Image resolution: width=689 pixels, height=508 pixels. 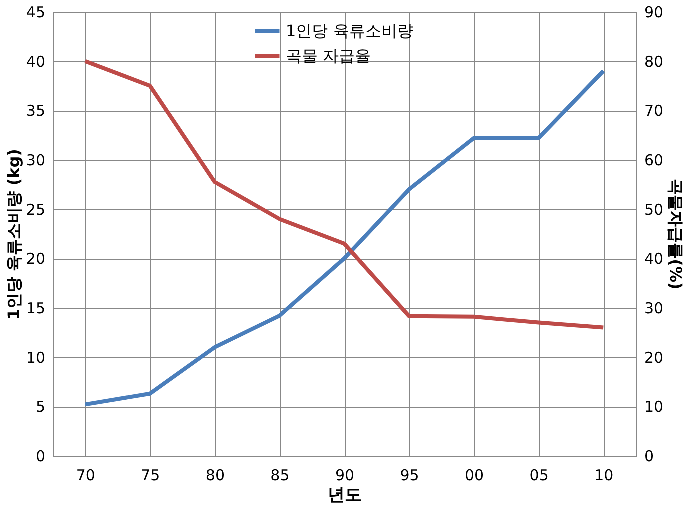 What do you see at coordinates (329, 56) in the screenshot?
I see `legend-label: 곡물 자급율` at bounding box center [329, 56].